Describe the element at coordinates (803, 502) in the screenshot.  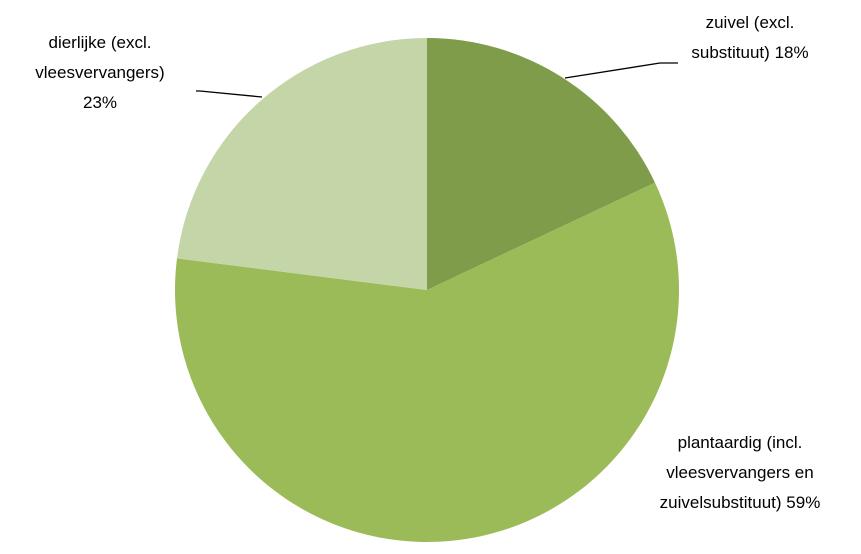
I see `value-label: 59%` at that location.